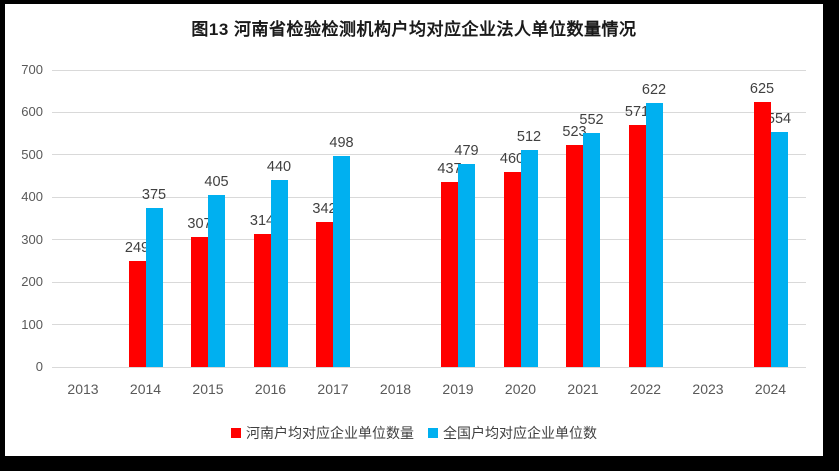  Describe the element at coordinates (270, 389) in the screenshot. I see `x-tick-2016: 2016` at that location.